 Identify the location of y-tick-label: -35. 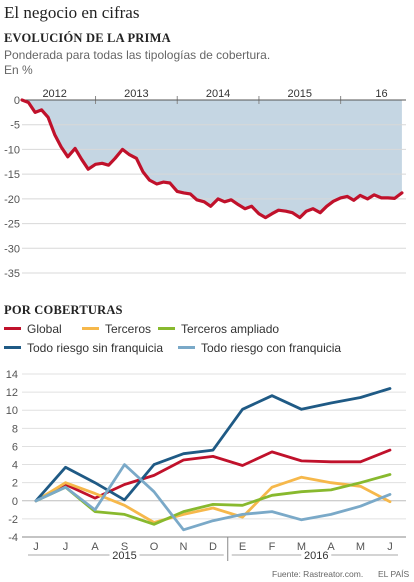
(12, 274).